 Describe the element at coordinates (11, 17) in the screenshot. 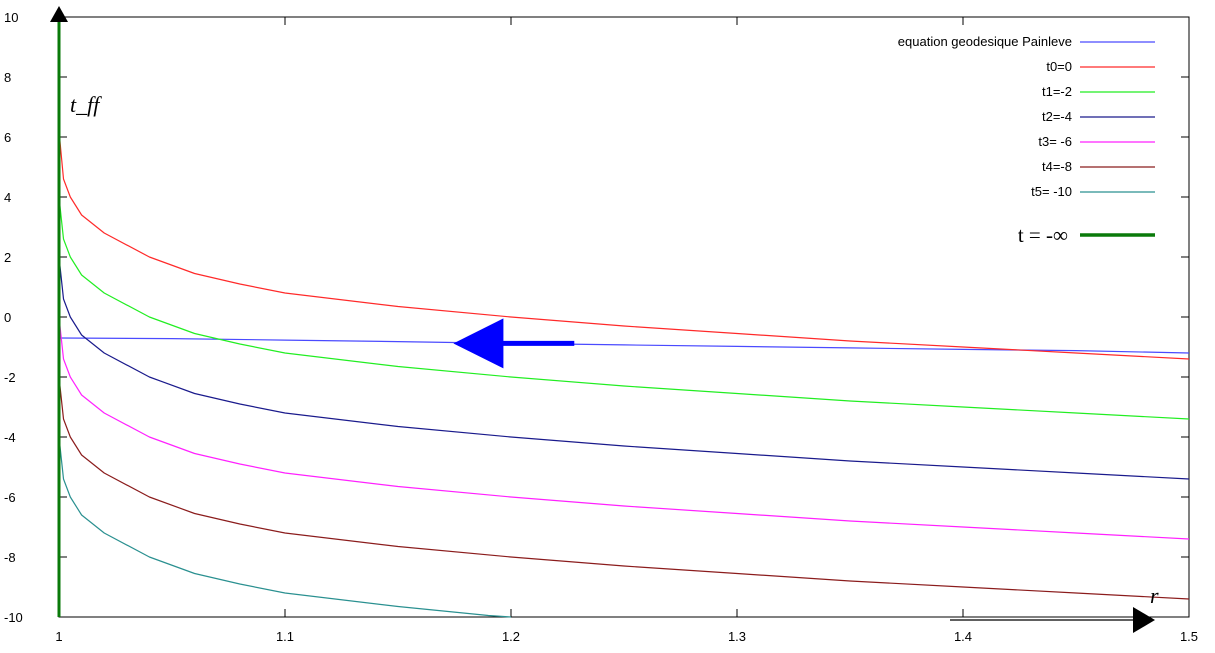

I see `y-tick-label: 10` at that location.